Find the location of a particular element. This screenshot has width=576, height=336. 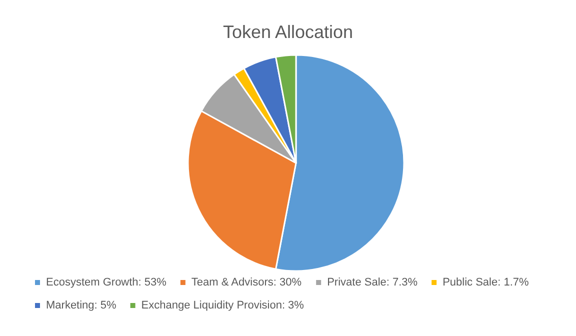

legend-label: Exchange Liquidity Provision: 3% is located at coordinates (222, 306).